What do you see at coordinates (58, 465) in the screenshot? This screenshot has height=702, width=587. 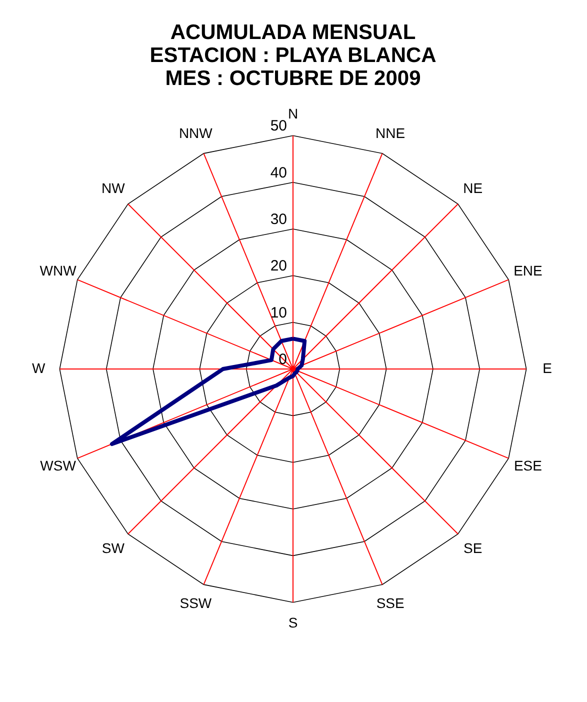 I see `spoke-label: WSW` at bounding box center [58, 465].